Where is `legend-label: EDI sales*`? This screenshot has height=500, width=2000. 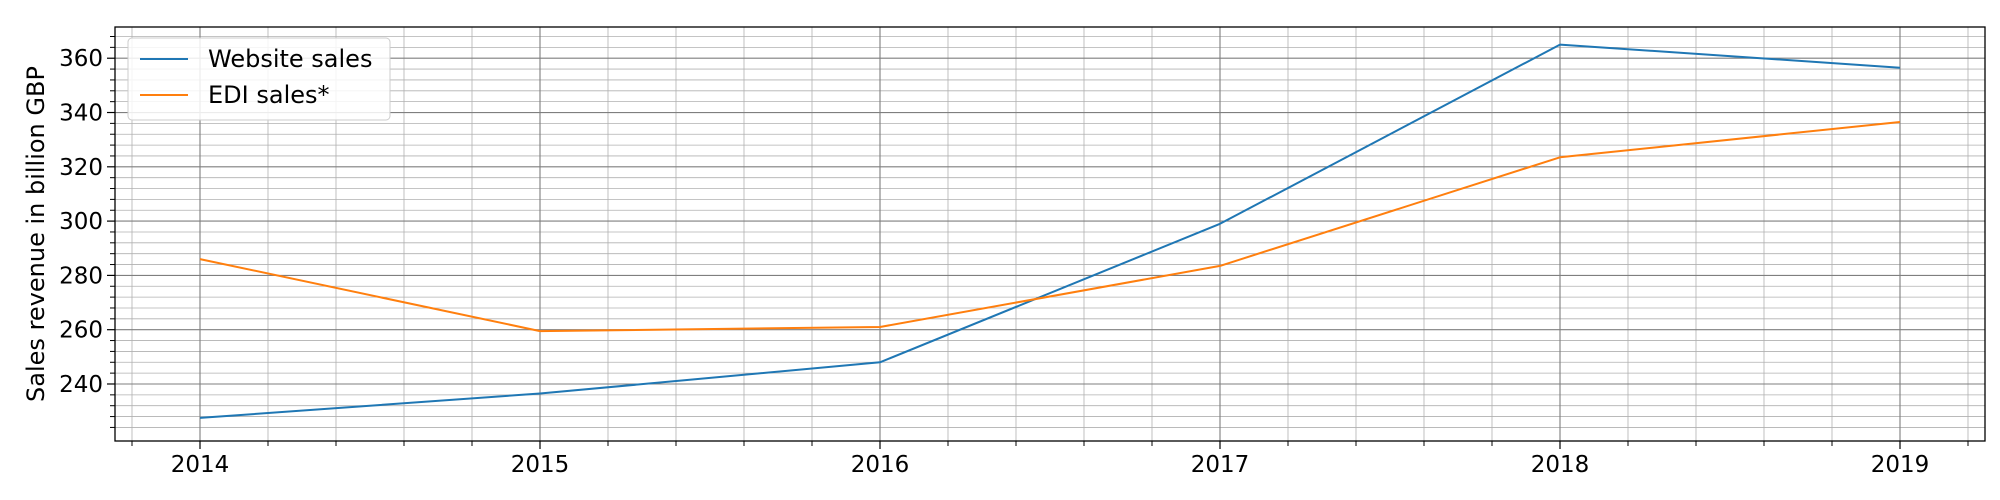
legend-label: EDI sales* is located at coordinates (269, 95).